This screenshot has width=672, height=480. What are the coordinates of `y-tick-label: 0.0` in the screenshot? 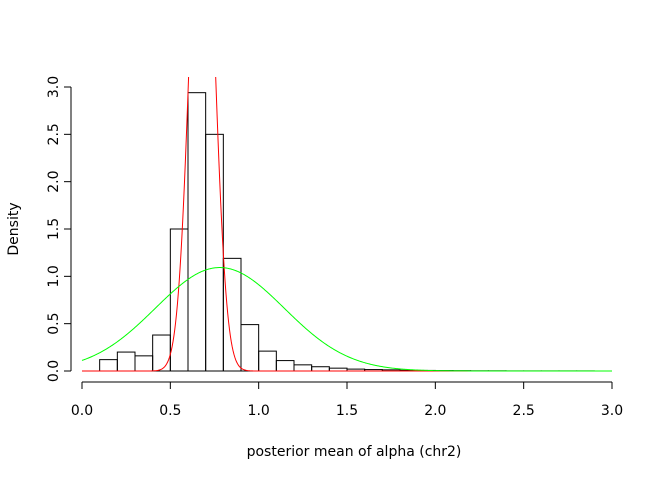 It's located at (54, 371).